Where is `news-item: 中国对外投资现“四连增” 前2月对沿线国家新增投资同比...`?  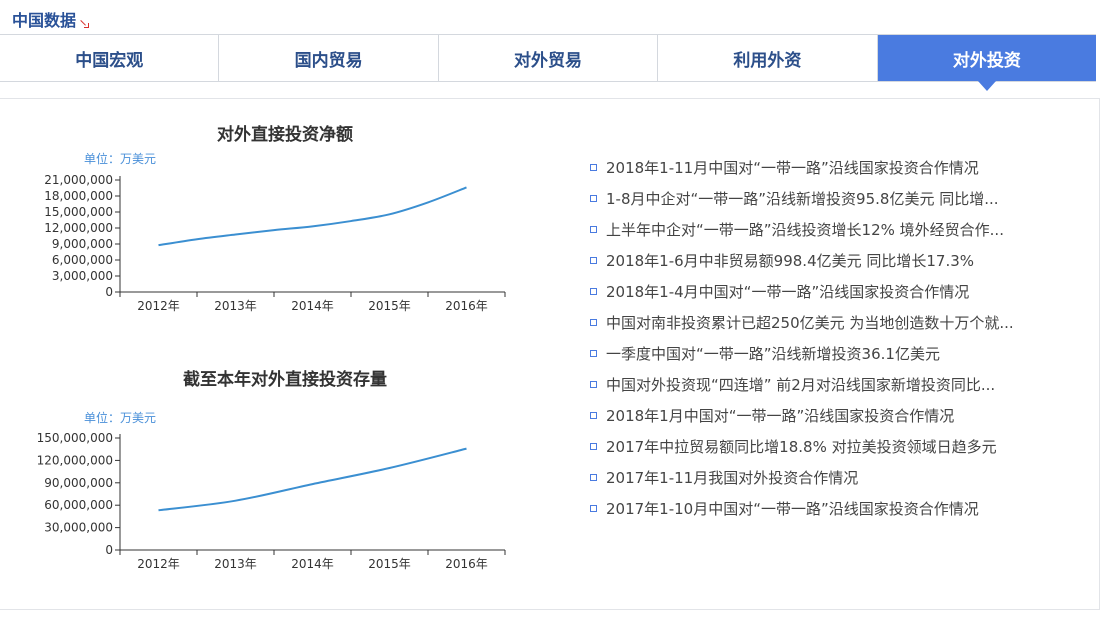
news-item: 中国对外投资现“四连增” 前2月对沿线国家新增投资同比... is located at coordinates (820, 384).